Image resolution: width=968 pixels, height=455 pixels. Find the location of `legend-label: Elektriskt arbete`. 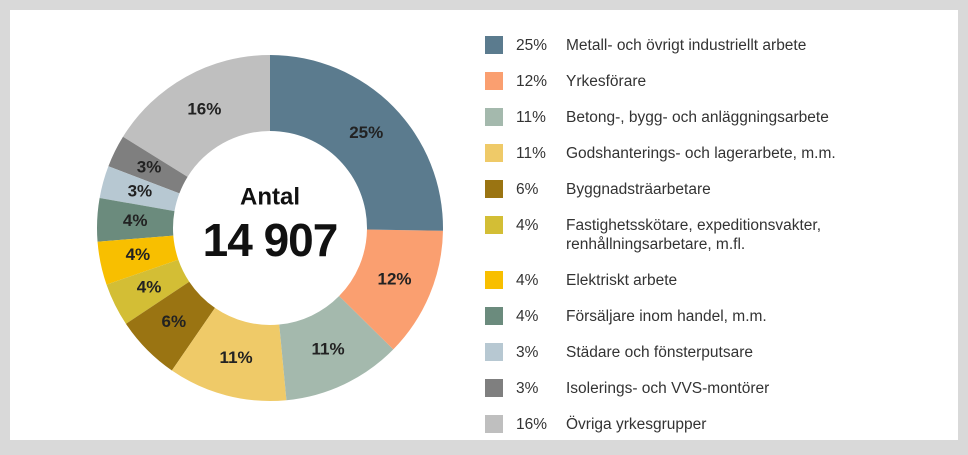

legend-label: Elektriskt arbete is located at coordinates (622, 280).